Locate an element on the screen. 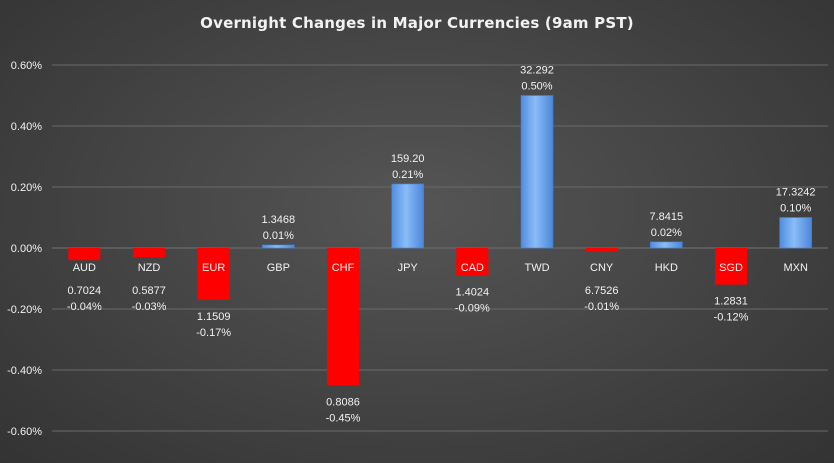 The image size is (834, 463). rate-label: 0.8086 is located at coordinates (343, 402).